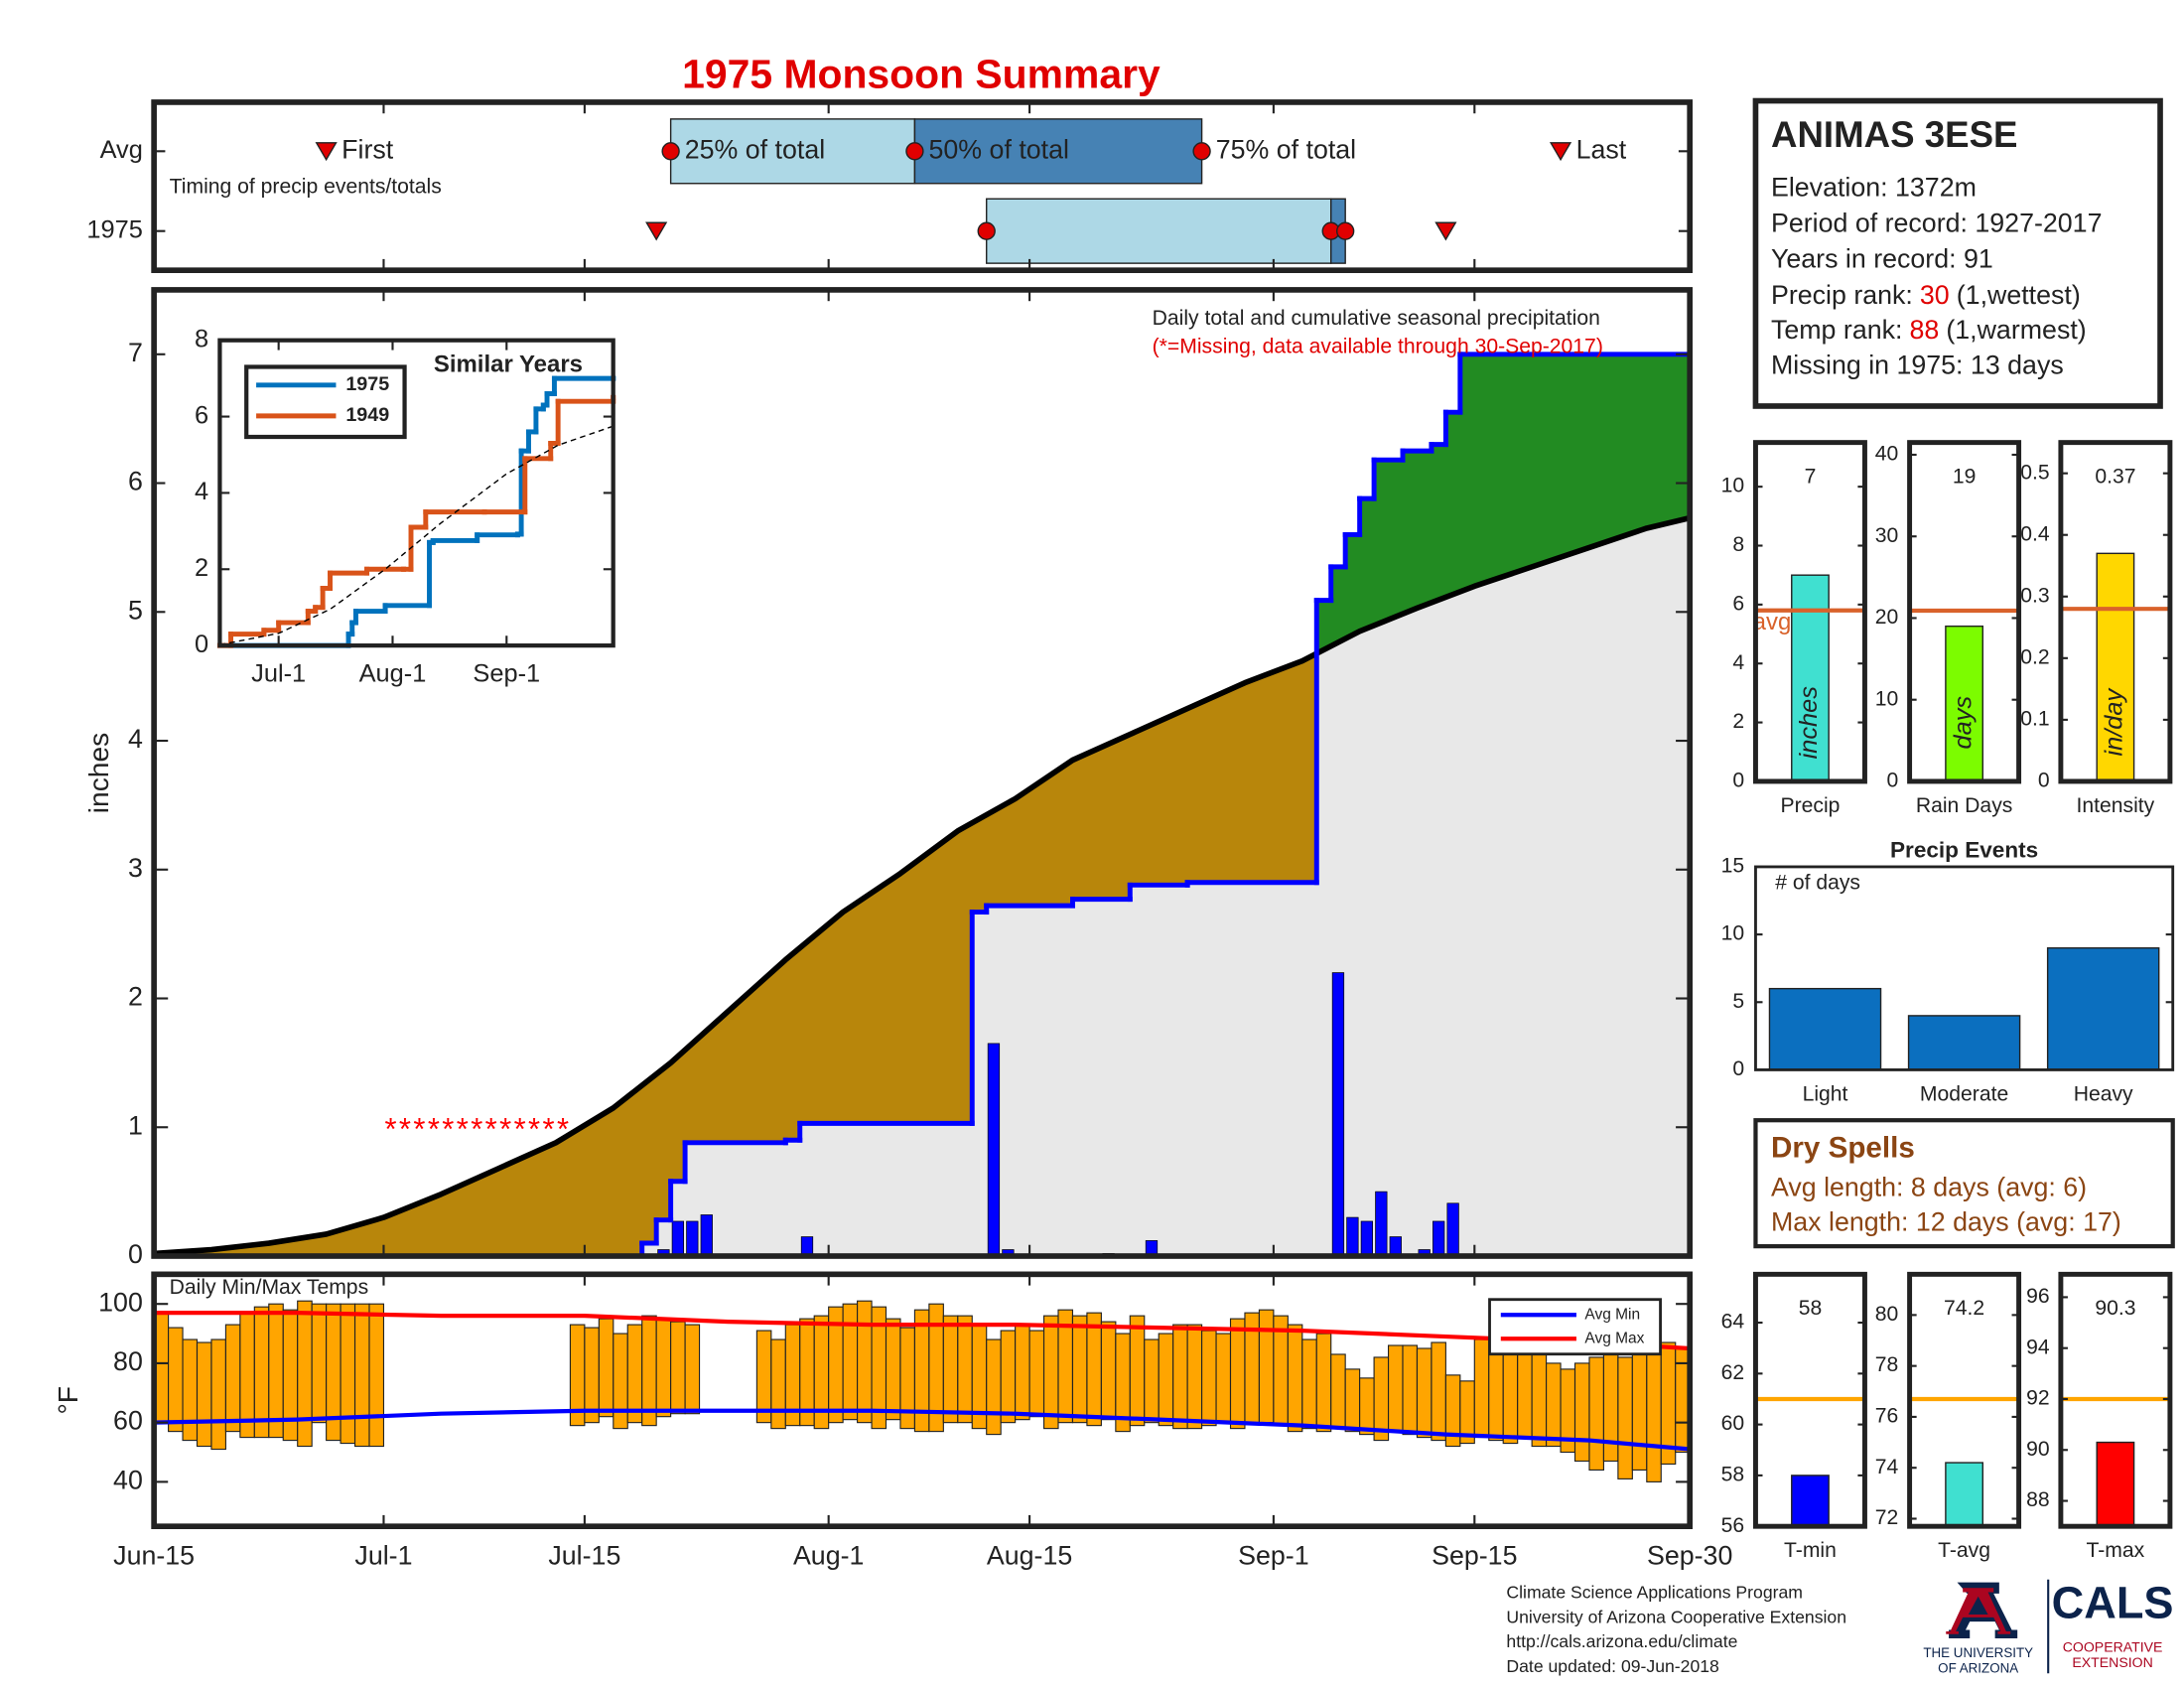  What do you see at coordinates (120, 1302) in the screenshot?
I see `y-tick-label: 100` at bounding box center [120, 1302].